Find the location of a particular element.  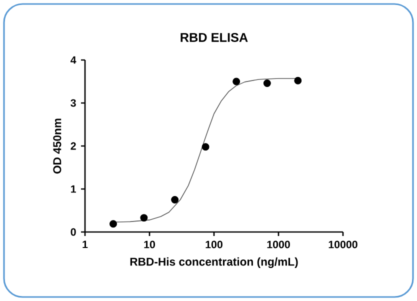

chart-title: RBD ELISA is located at coordinates (214, 37).